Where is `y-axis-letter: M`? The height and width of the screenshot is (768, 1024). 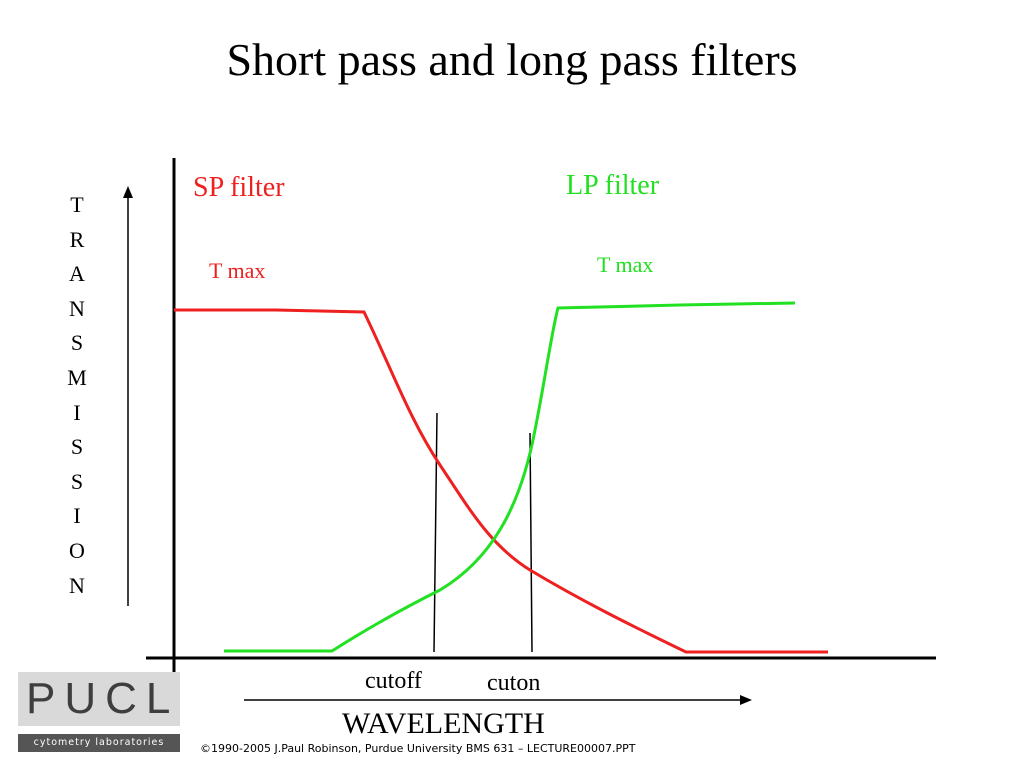
y-axis-letter: M is located at coordinates (77, 377).